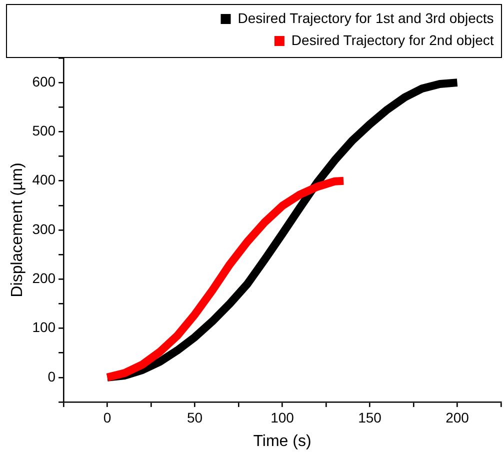  Describe the element at coordinates (52, 376) in the screenshot. I see `y-tick-label: 0` at that location.